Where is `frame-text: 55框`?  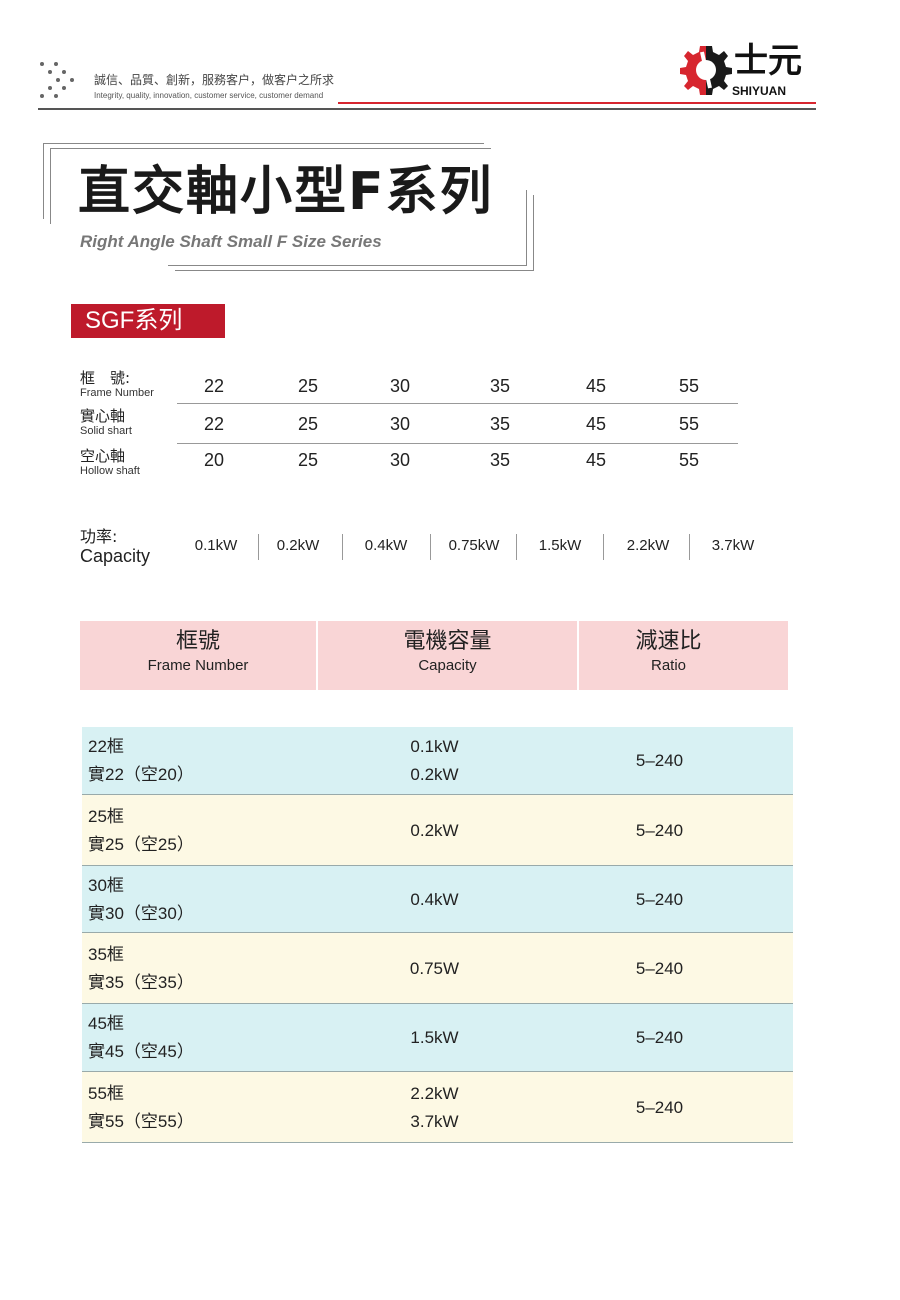
frame-text: 55框 is located at coordinates (106, 1093).